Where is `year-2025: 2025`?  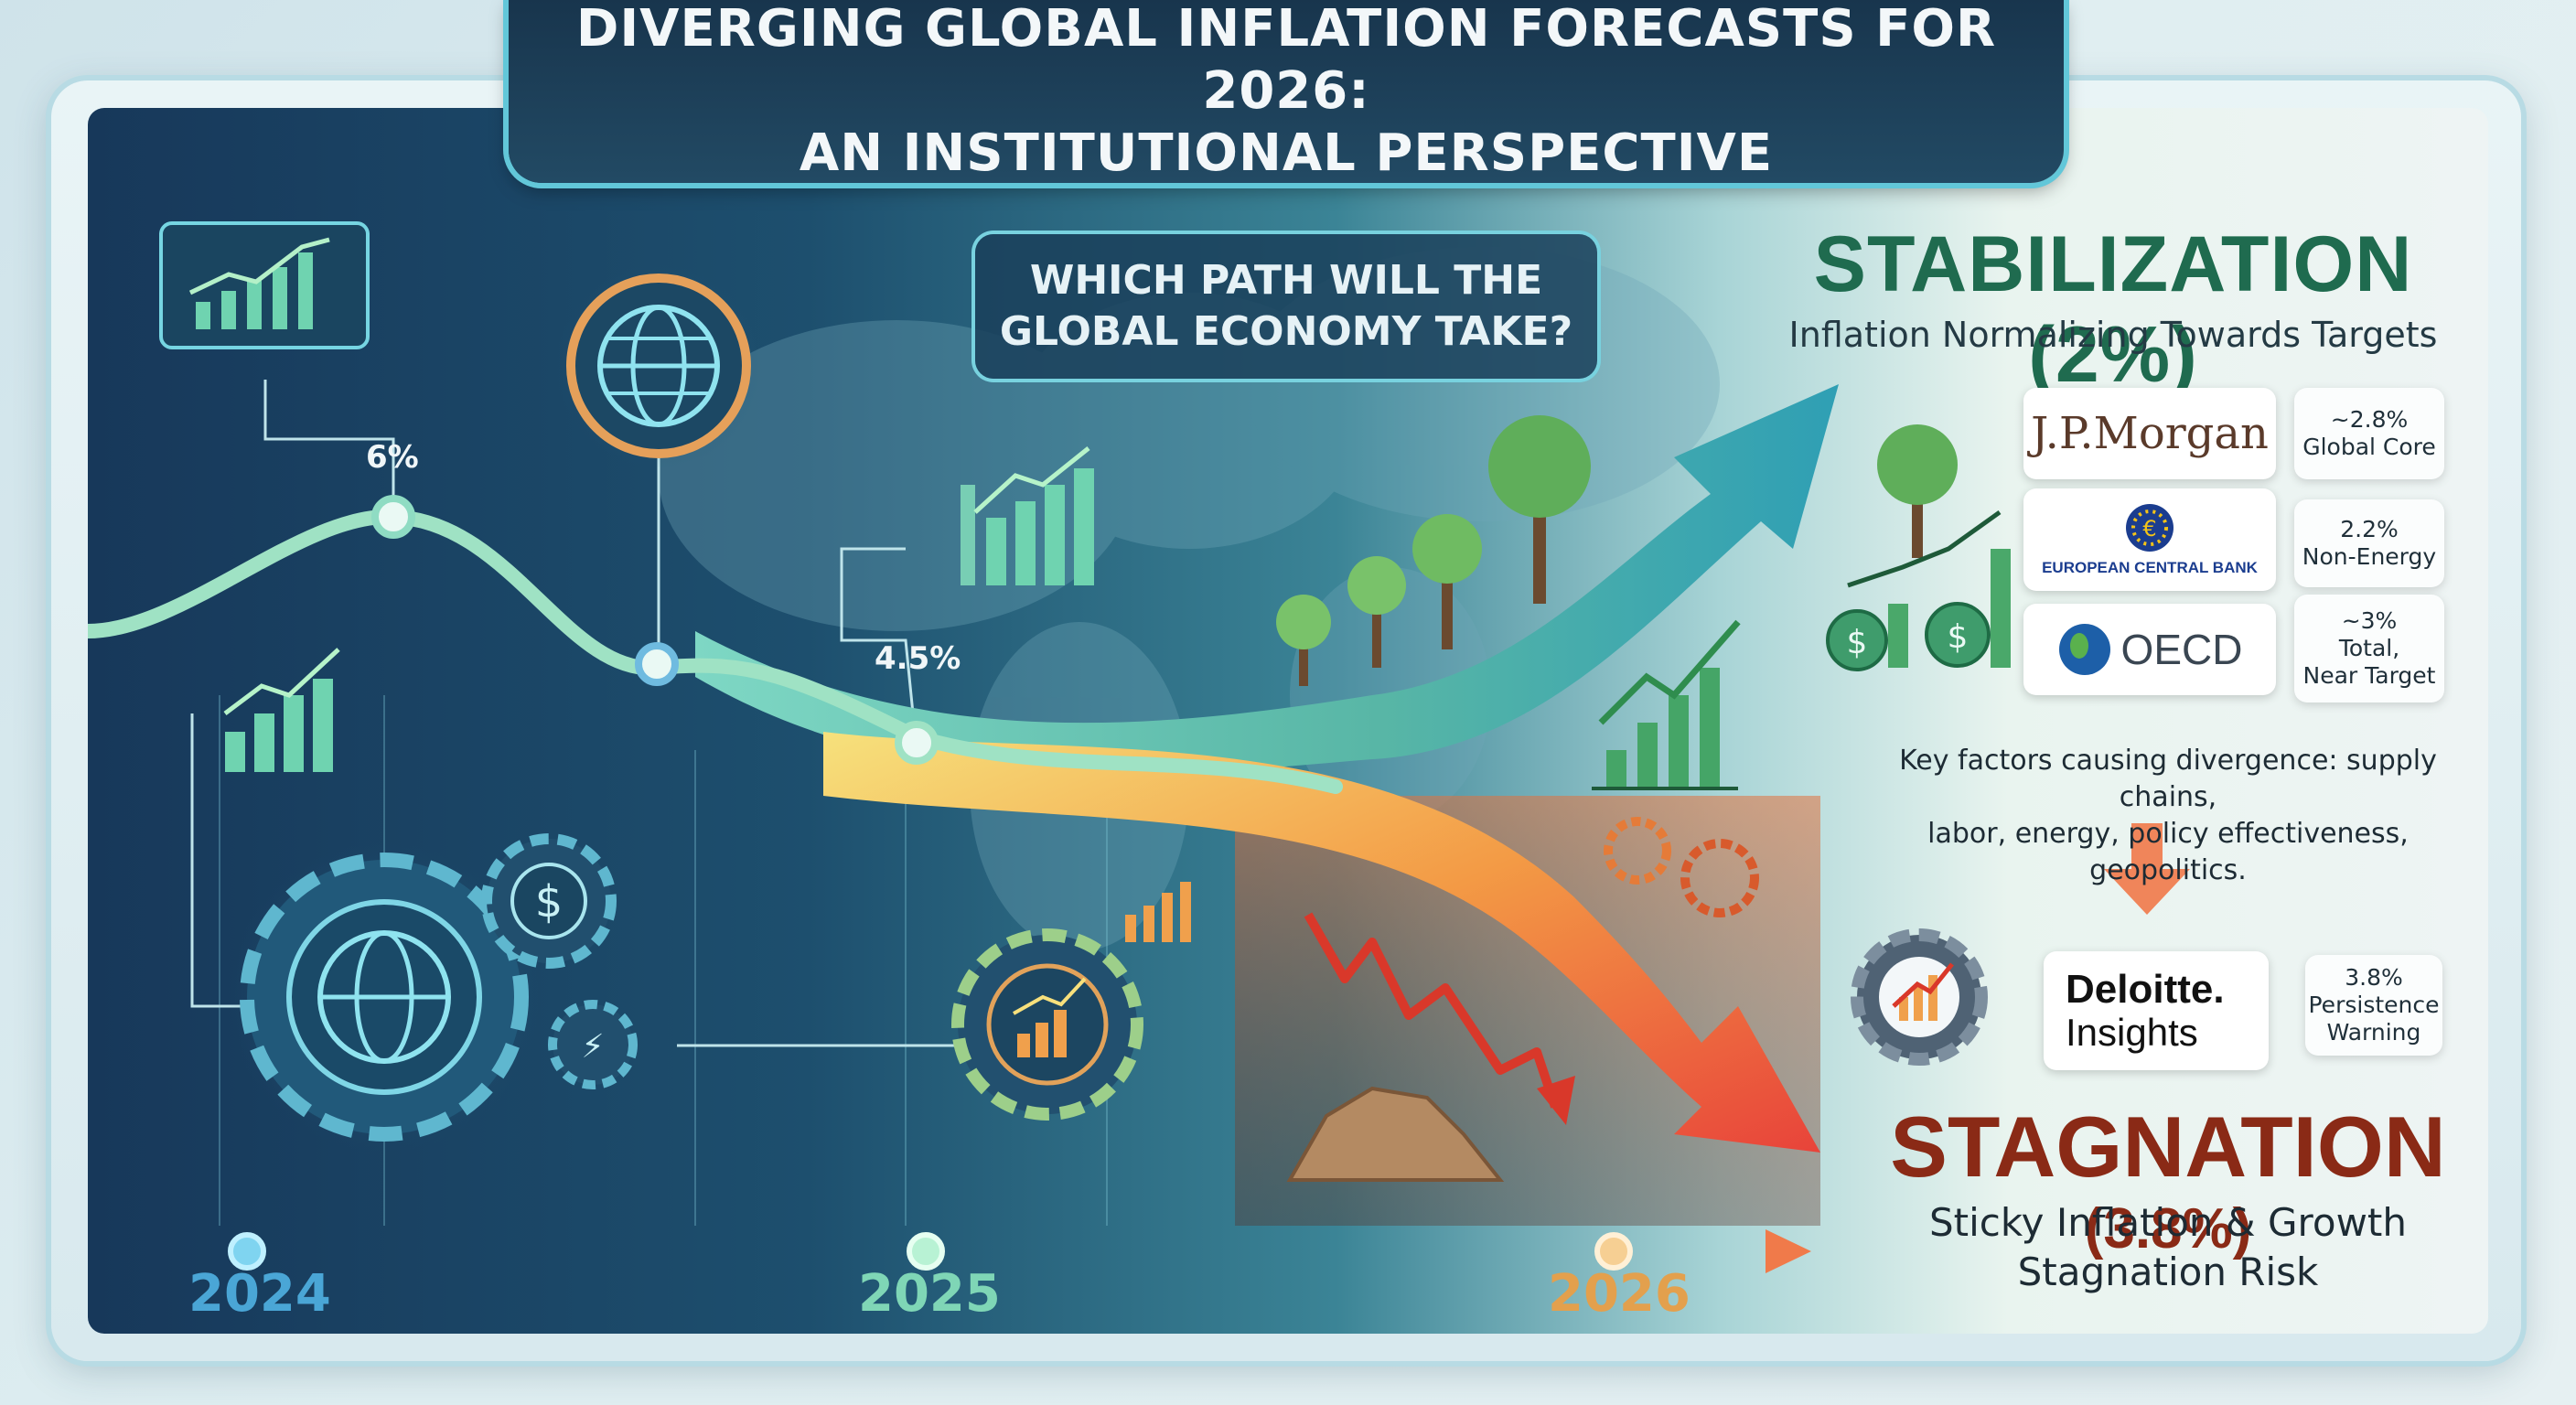
year-2025: 2025 is located at coordinates (929, 1294).